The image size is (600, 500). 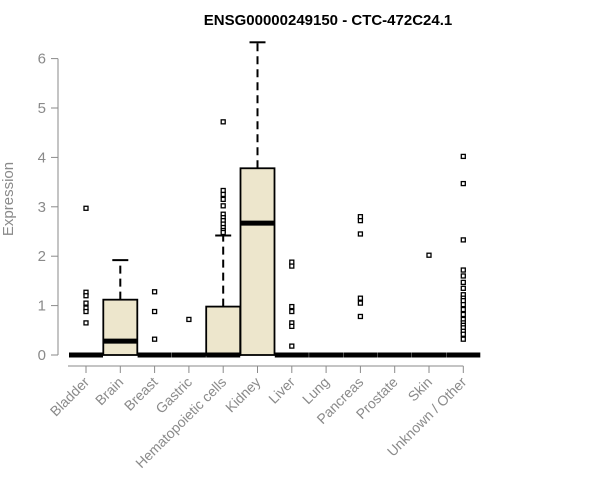 What do you see at coordinates (243, 395) in the screenshot?
I see `x-tick-label: Kidney` at bounding box center [243, 395].